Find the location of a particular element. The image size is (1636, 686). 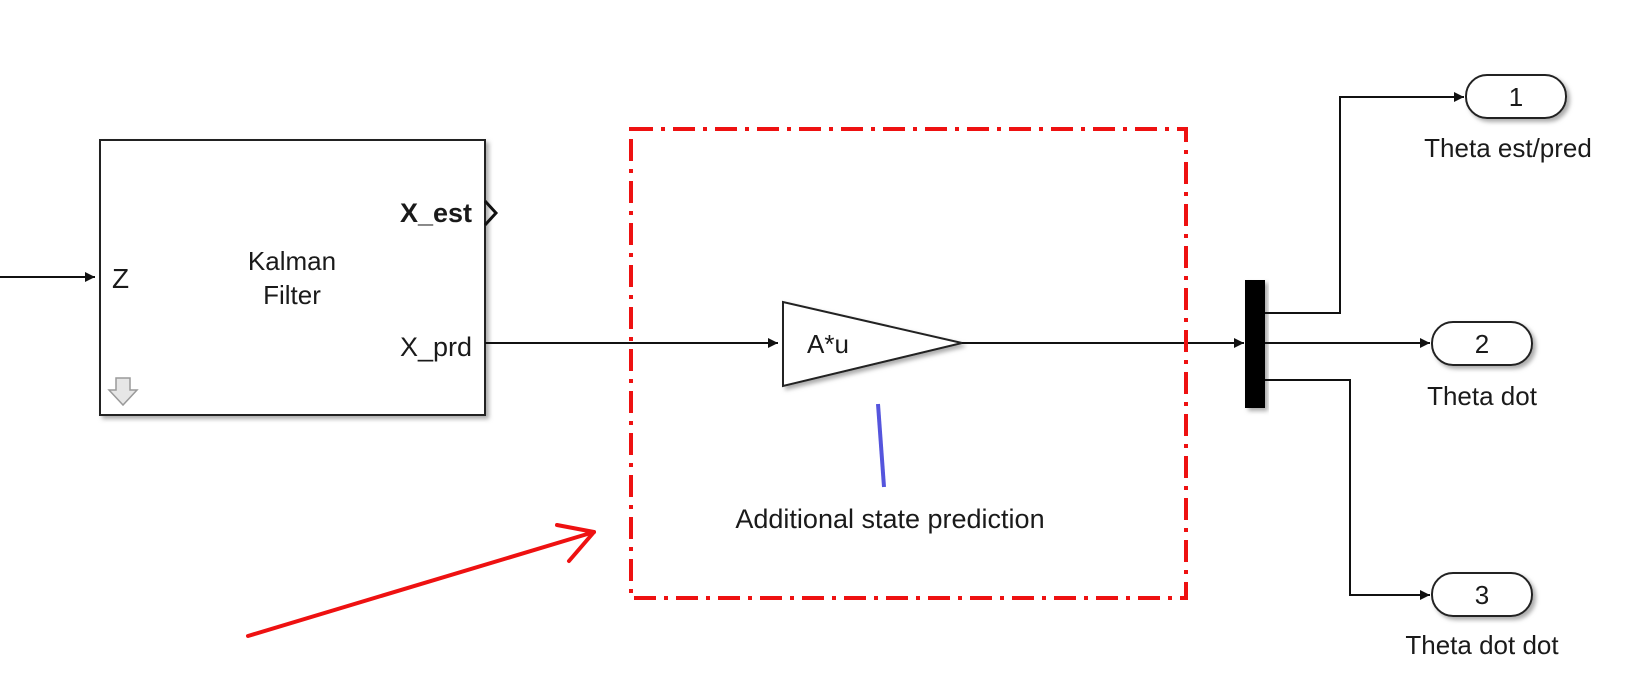

outport-3-number: 3 is located at coordinates (1482, 595).